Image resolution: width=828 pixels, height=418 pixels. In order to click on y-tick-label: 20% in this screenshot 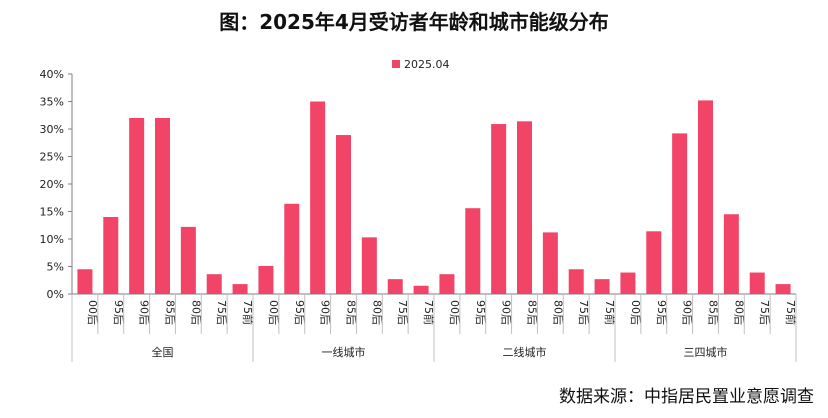, I will do `click(52, 184)`.